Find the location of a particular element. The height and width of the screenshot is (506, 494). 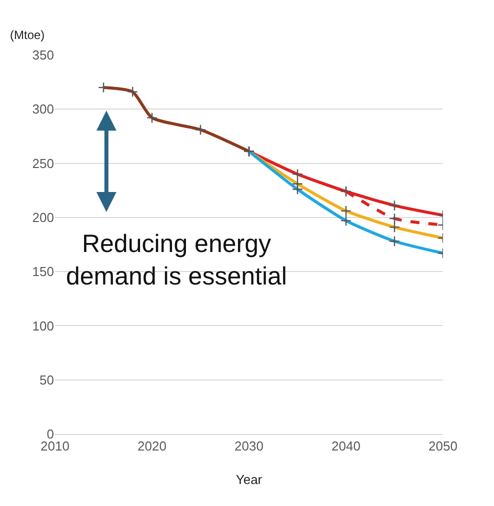

y-tick-label: 50 is located at coordinates (47, 380).